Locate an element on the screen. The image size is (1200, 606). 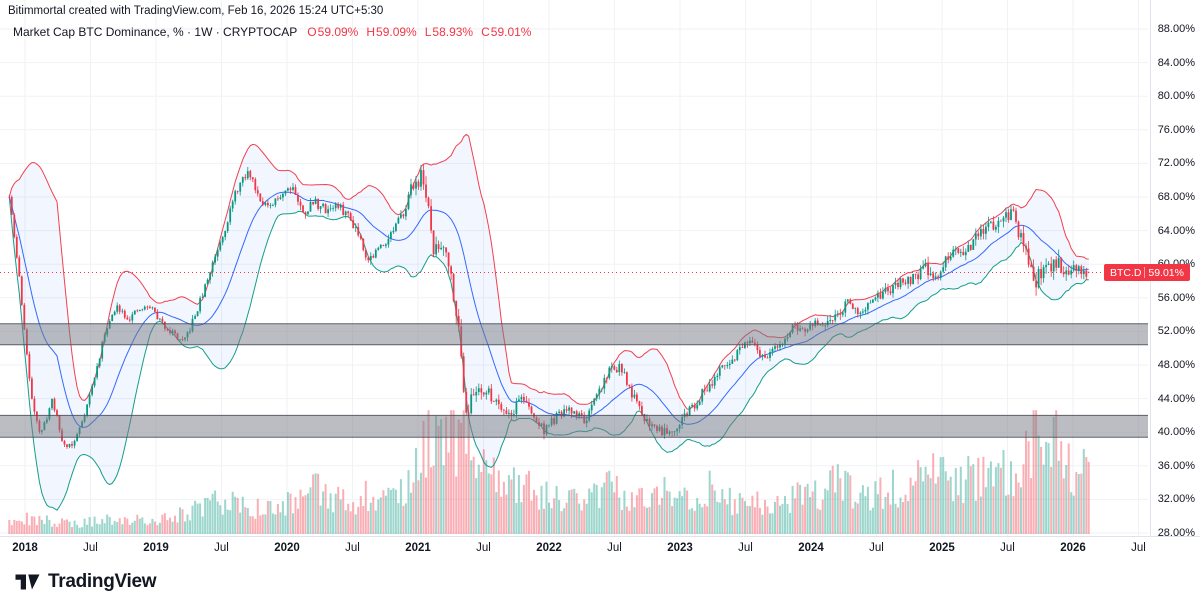
price-tick-label: 44.00% is located at coordinates (1176, 398).